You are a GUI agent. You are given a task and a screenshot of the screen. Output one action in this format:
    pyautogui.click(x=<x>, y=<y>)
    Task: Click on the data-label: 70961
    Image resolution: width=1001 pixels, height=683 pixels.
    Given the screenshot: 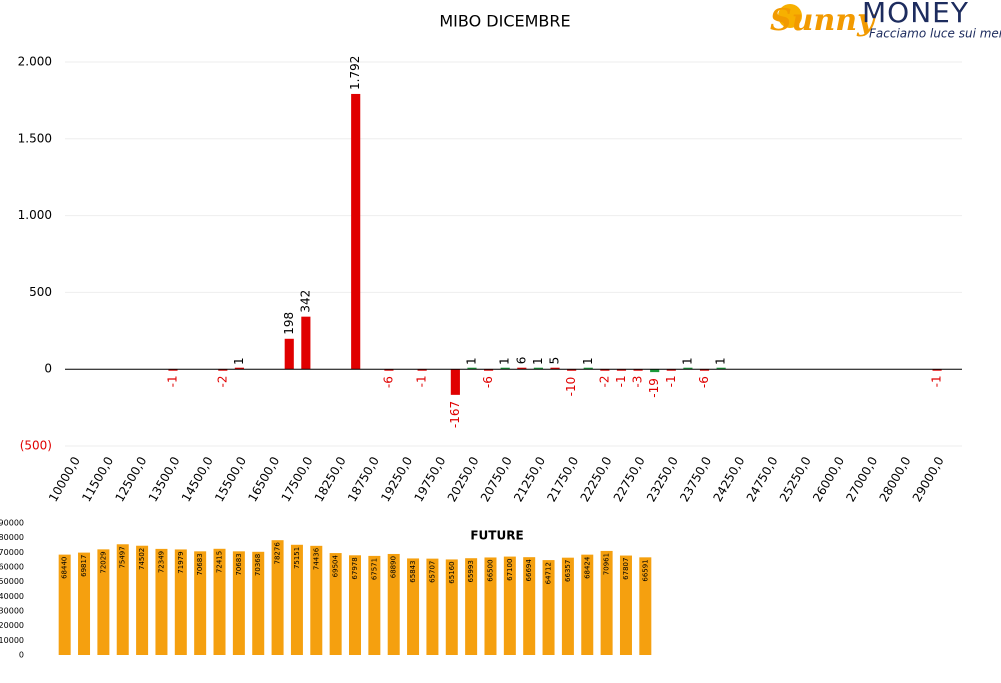 What is the action you would take?
    pyautogui.click(x=607, y=564)
    